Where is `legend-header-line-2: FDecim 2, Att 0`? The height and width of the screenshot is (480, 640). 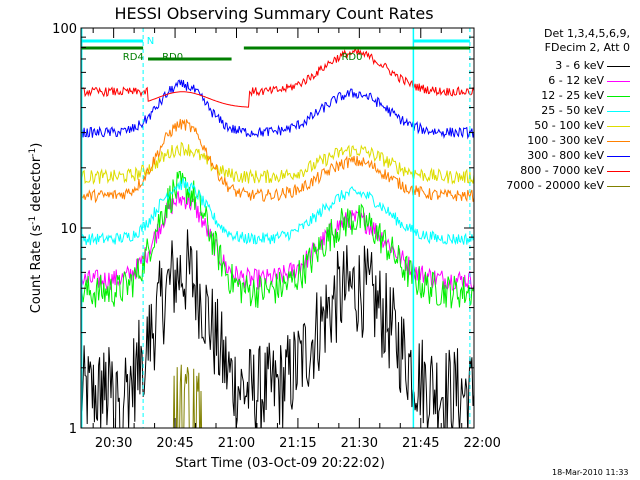 legend-header-line-2: FDecim 2, Att 0 is located at coordinates (587, 47).